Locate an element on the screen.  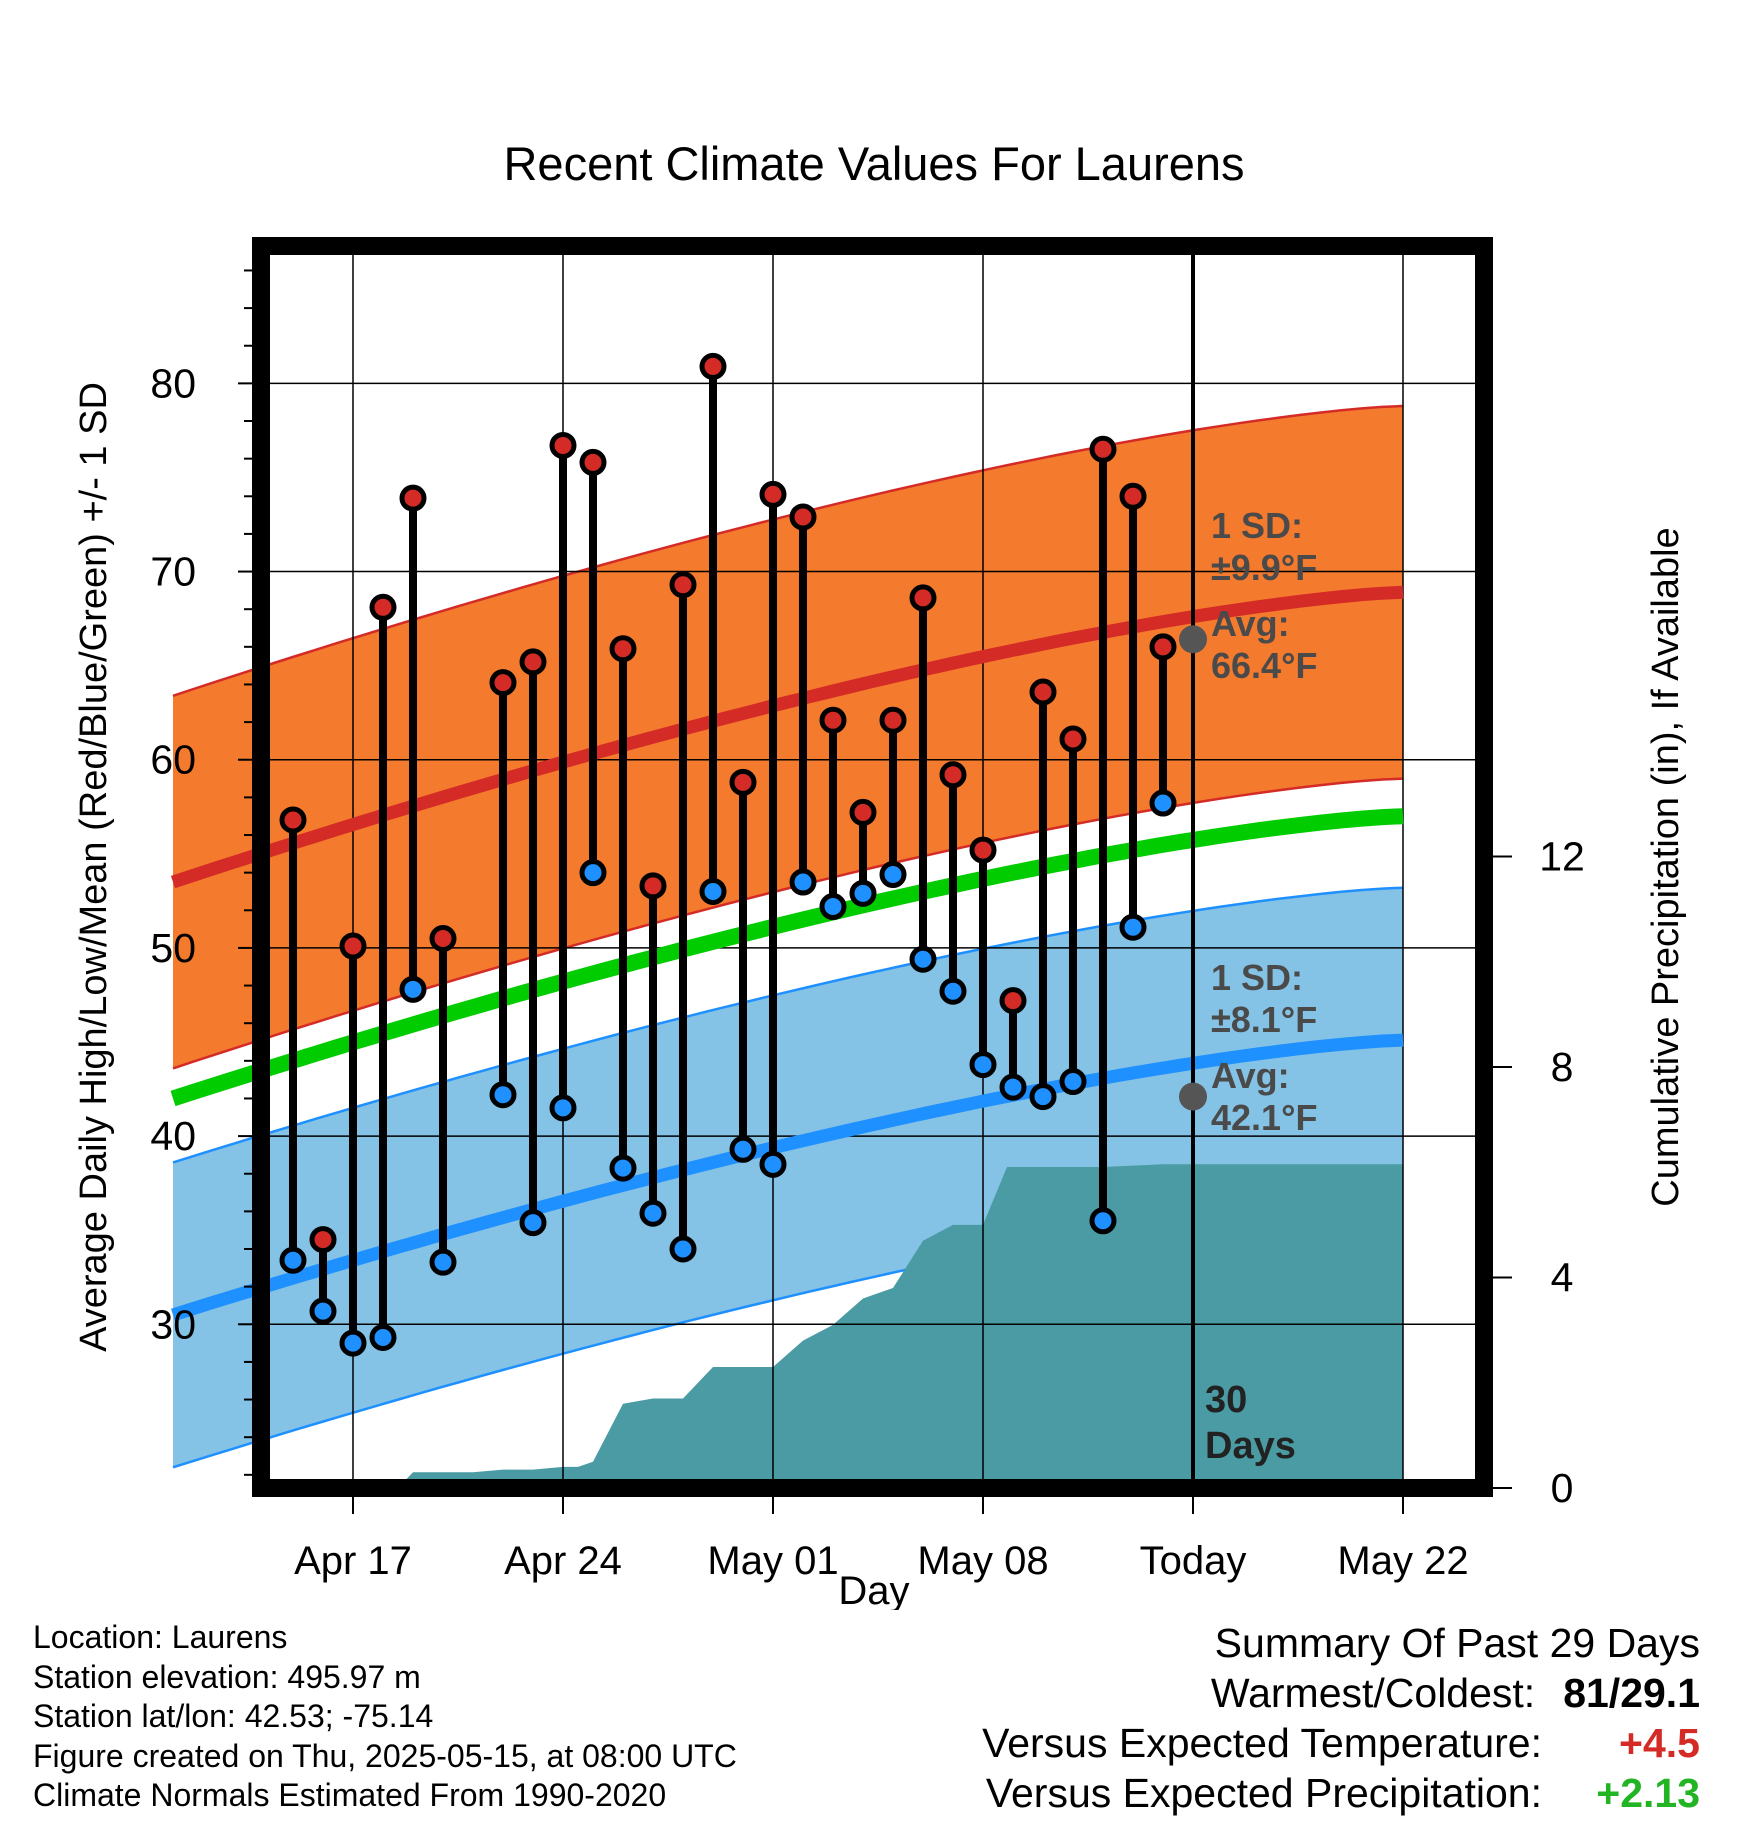
high-point--2 is located at coordinates (1133, 496).